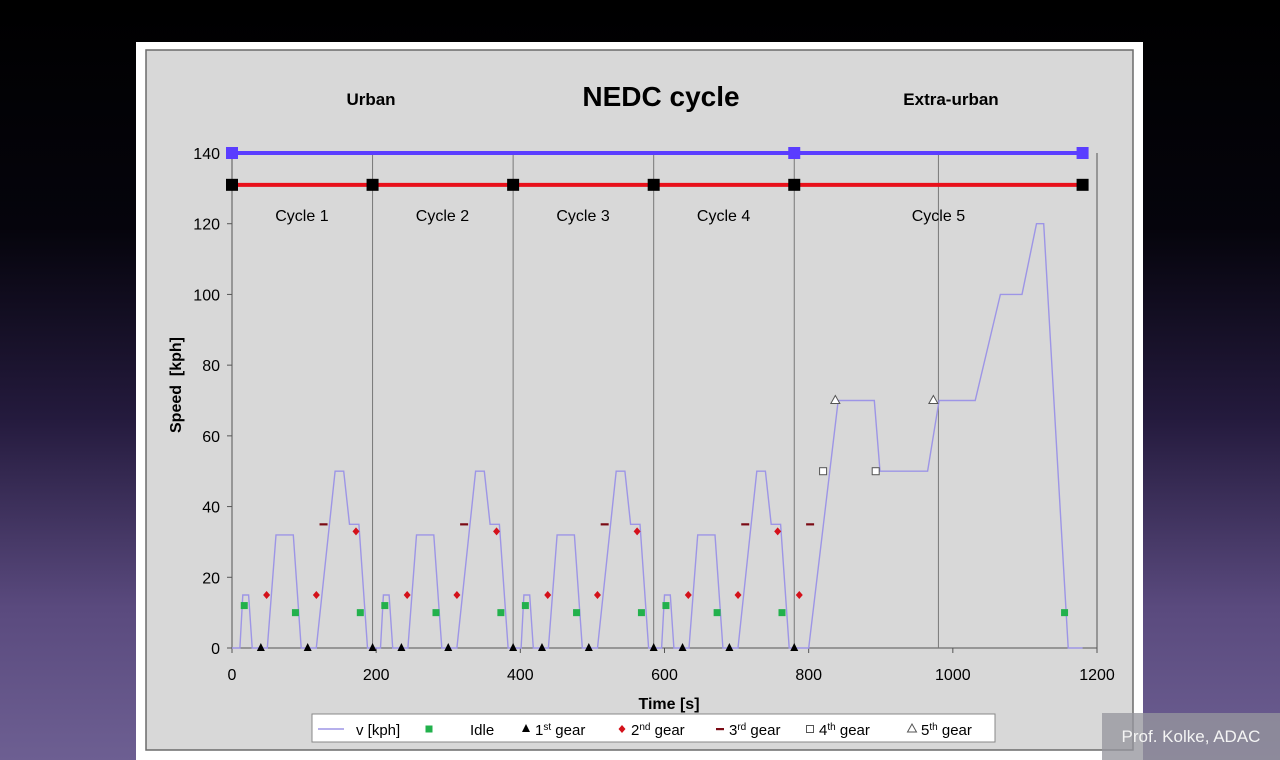 The height and width of the screenshot is (760, 1280). Describe the element at coordinates (442, 216) in the screenshot. I see `cycle-label: Cycle 2` at that location.